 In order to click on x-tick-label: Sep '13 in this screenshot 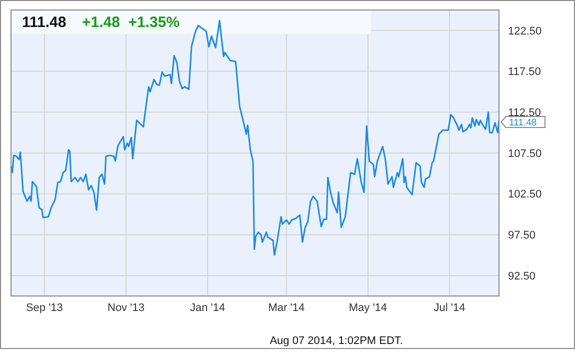, I will do `click(44, 308)`.